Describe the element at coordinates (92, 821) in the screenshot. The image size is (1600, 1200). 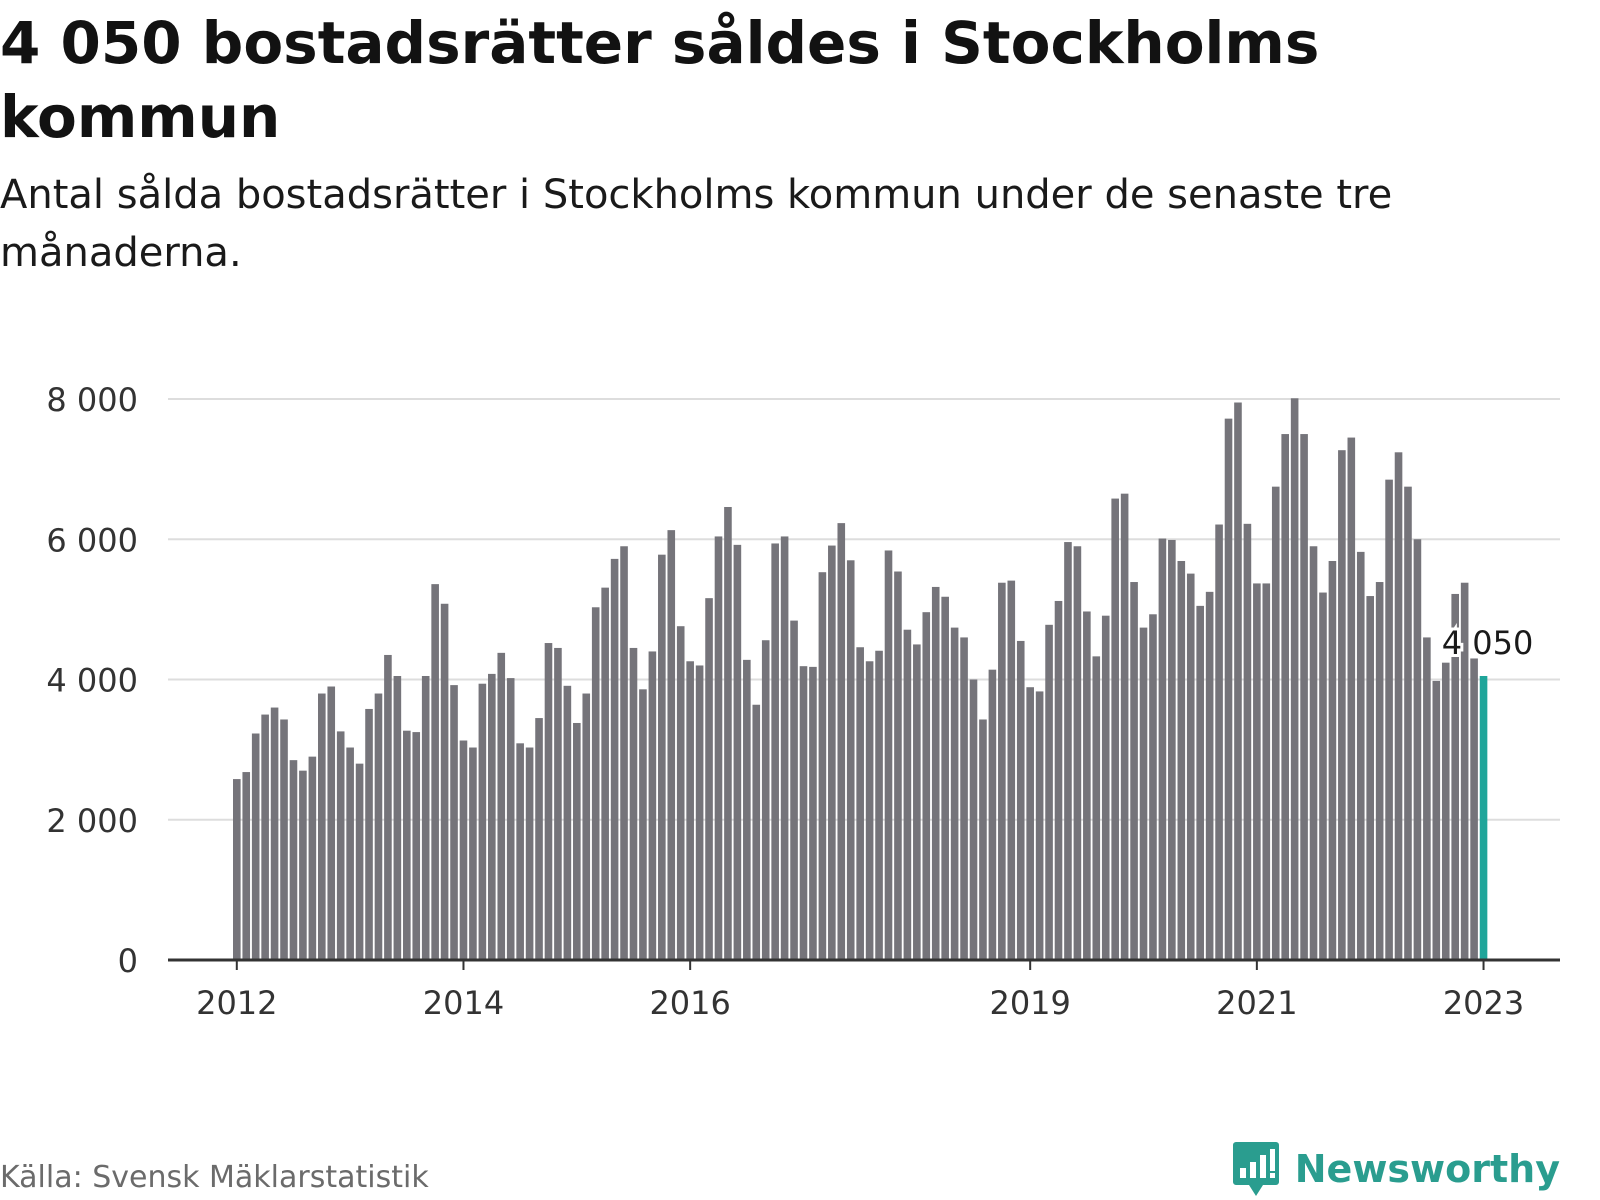
I see `y-tick-label: 2 000` at that location.